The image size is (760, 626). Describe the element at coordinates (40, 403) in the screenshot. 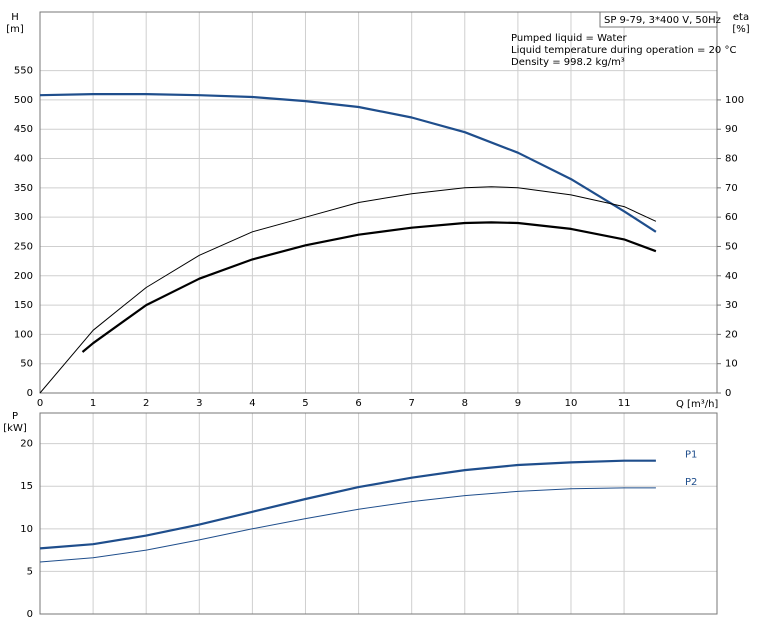

I see `x-tick-label: 0` at that location.